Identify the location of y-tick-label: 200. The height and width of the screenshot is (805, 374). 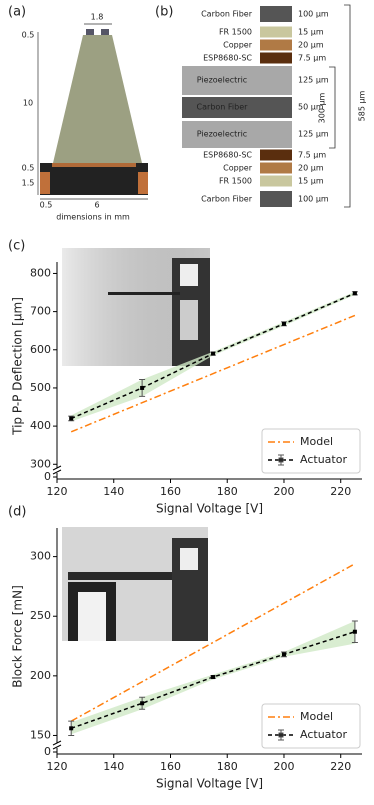
(40, 675).